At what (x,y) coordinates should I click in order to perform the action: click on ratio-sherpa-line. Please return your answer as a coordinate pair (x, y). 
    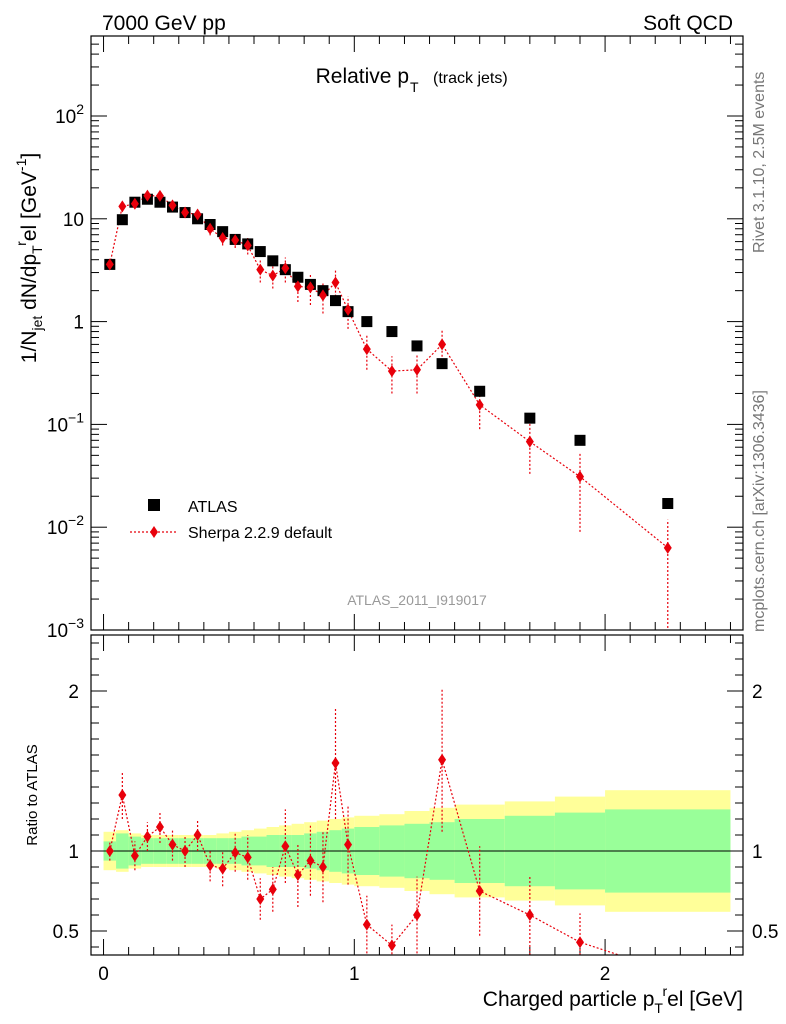
    Looking at the image, I should click on (365, 857).